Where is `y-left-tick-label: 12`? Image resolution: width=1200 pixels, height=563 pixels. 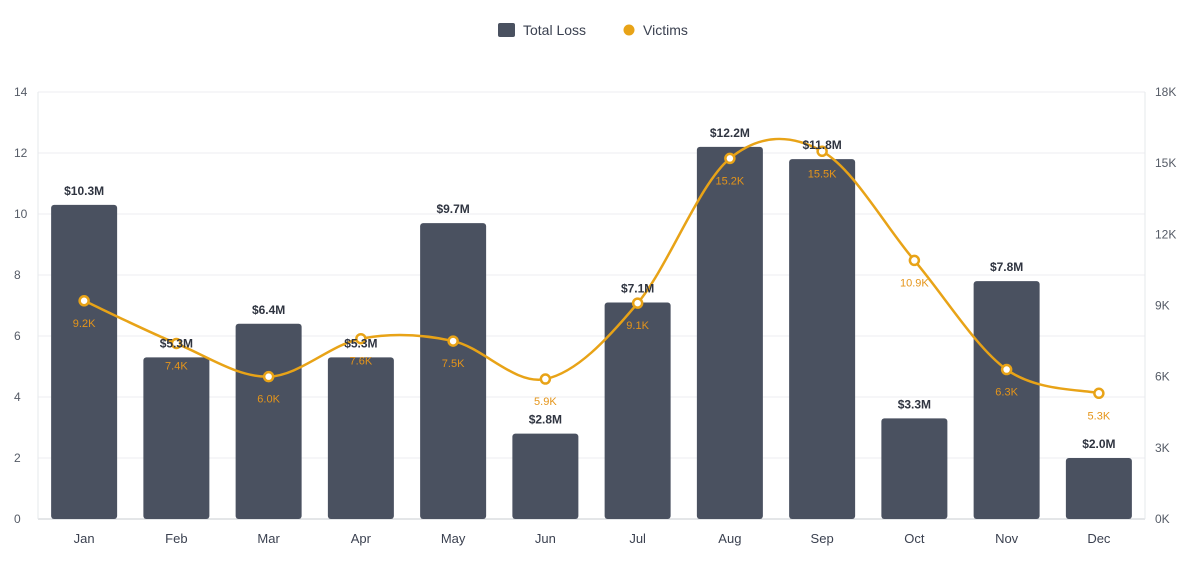 y-left-tick-label: 12 is located at coordinates (21, 153).